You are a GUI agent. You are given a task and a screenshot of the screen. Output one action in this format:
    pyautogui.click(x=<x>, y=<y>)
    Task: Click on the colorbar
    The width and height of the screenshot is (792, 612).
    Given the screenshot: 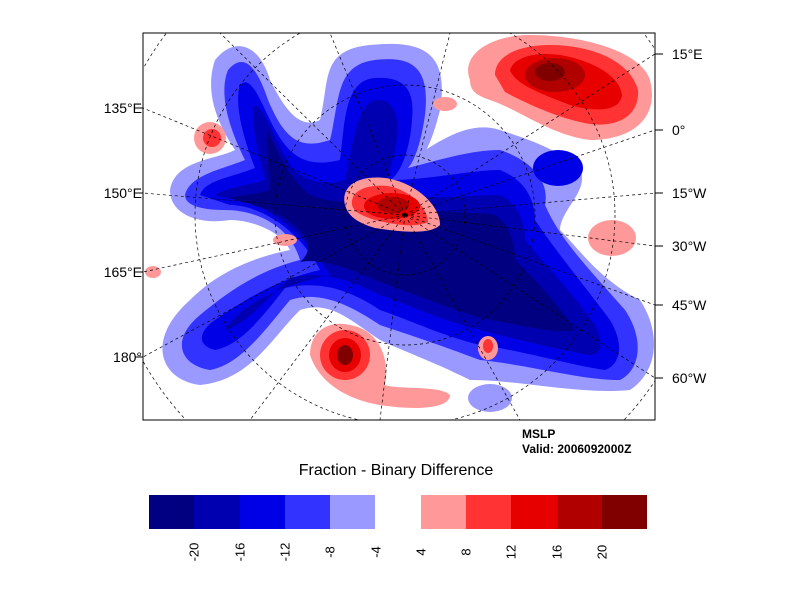 What is the action you would take?
    pyautogui.click(x=398, y=512)
    